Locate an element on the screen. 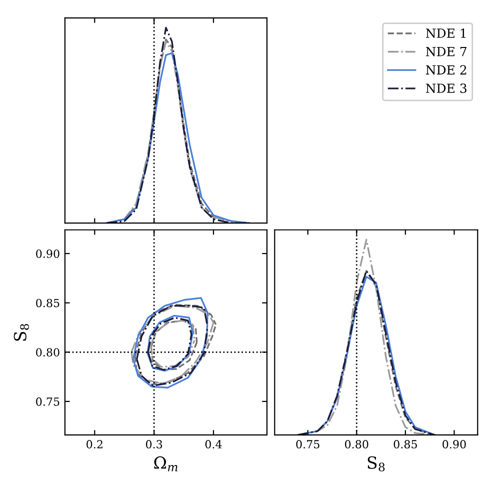 The height and width of the screenshot is (486, 481). x-tick-label: 0.3 is located at coordinates (154, 444).